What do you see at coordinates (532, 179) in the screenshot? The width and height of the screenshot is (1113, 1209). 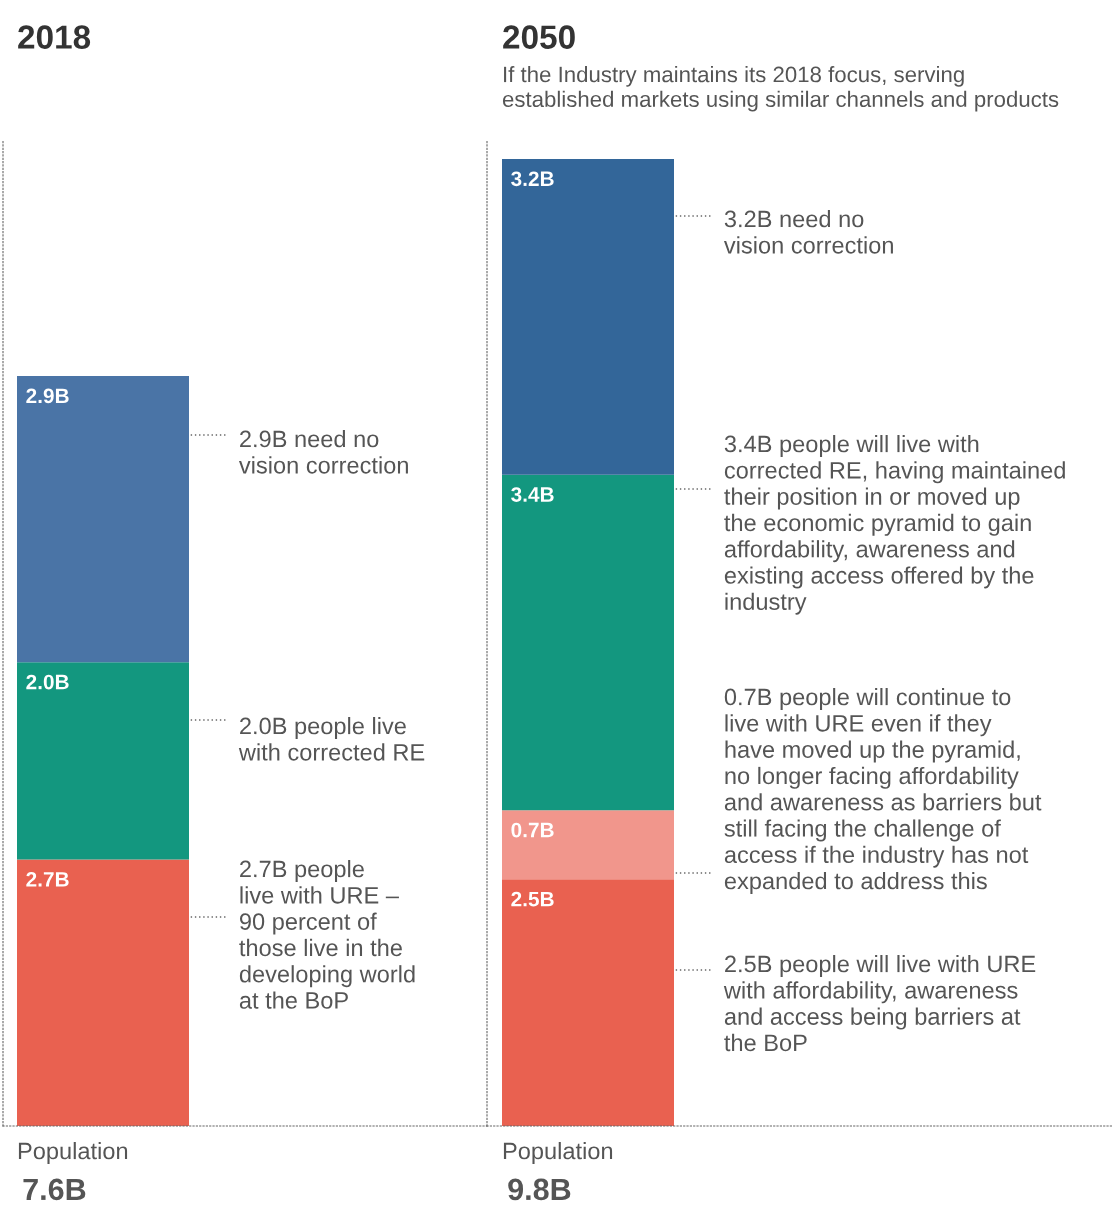 I see `data-label: 3.2B` at bounding box center [532, 179].